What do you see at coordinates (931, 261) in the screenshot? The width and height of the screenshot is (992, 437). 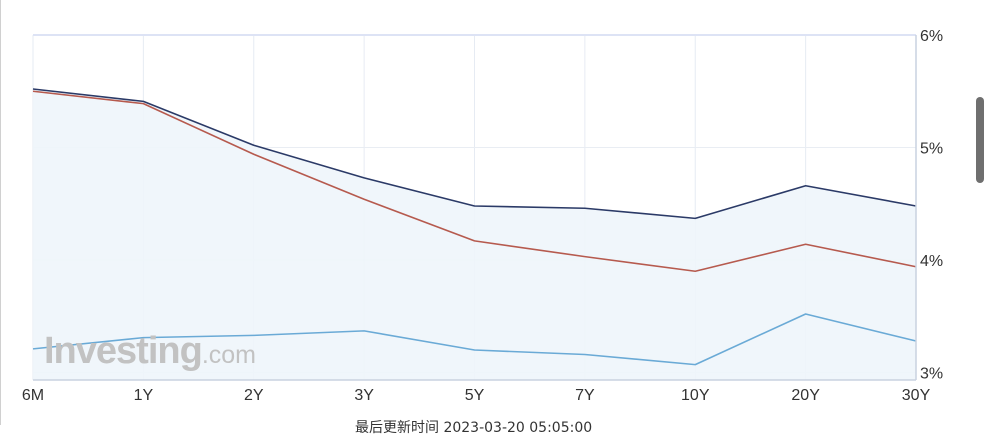 I see `y-tick-label-4: 4%` at bounding box center [931, 261].